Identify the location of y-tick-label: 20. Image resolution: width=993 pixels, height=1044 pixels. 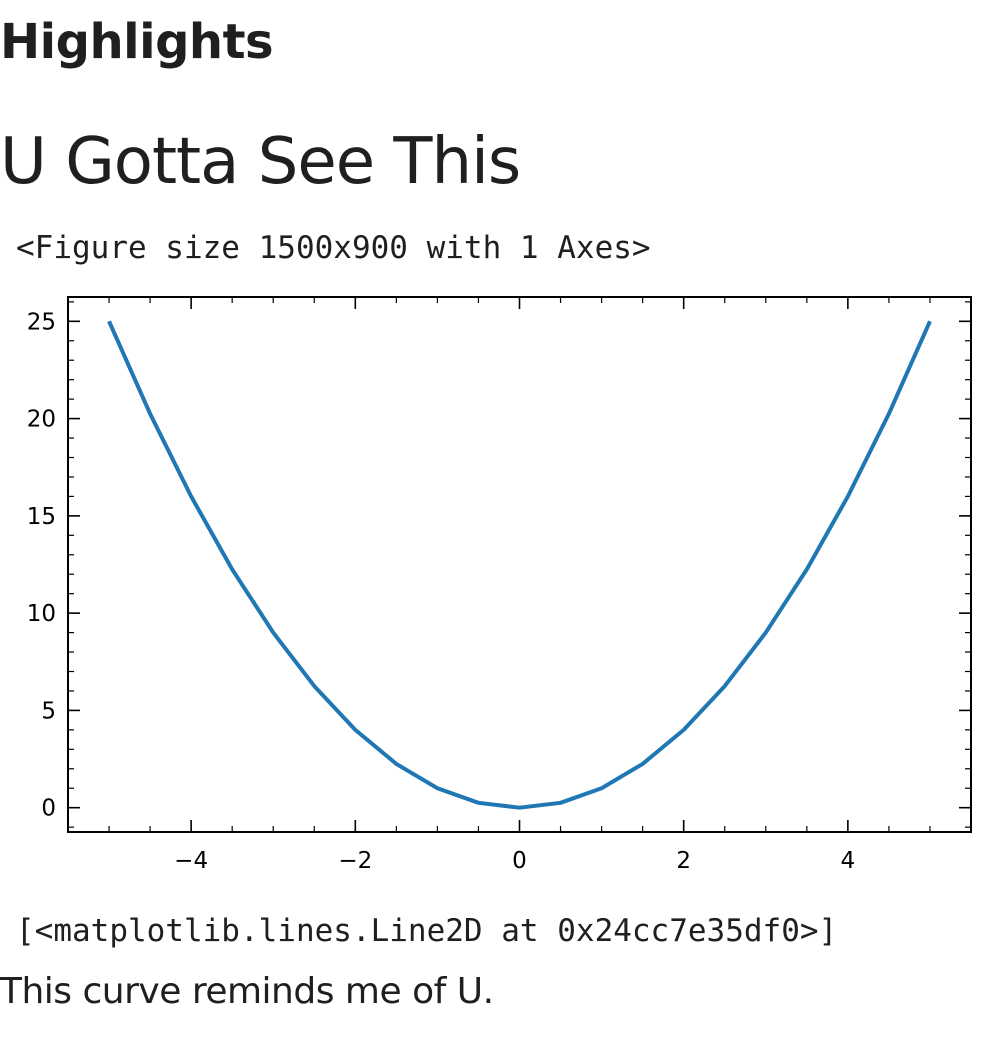
(41, 420).